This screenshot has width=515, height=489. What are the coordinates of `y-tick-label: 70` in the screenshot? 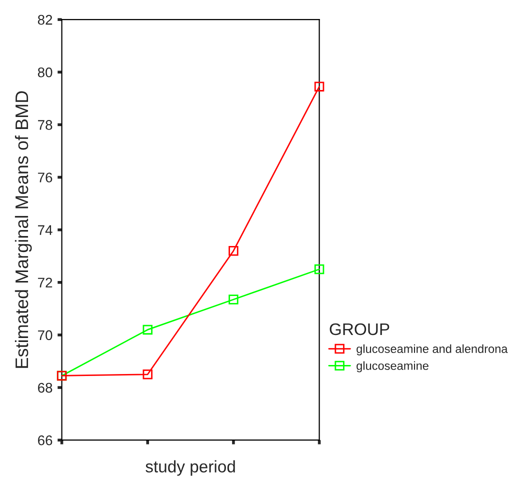 It's located at (45, 335).